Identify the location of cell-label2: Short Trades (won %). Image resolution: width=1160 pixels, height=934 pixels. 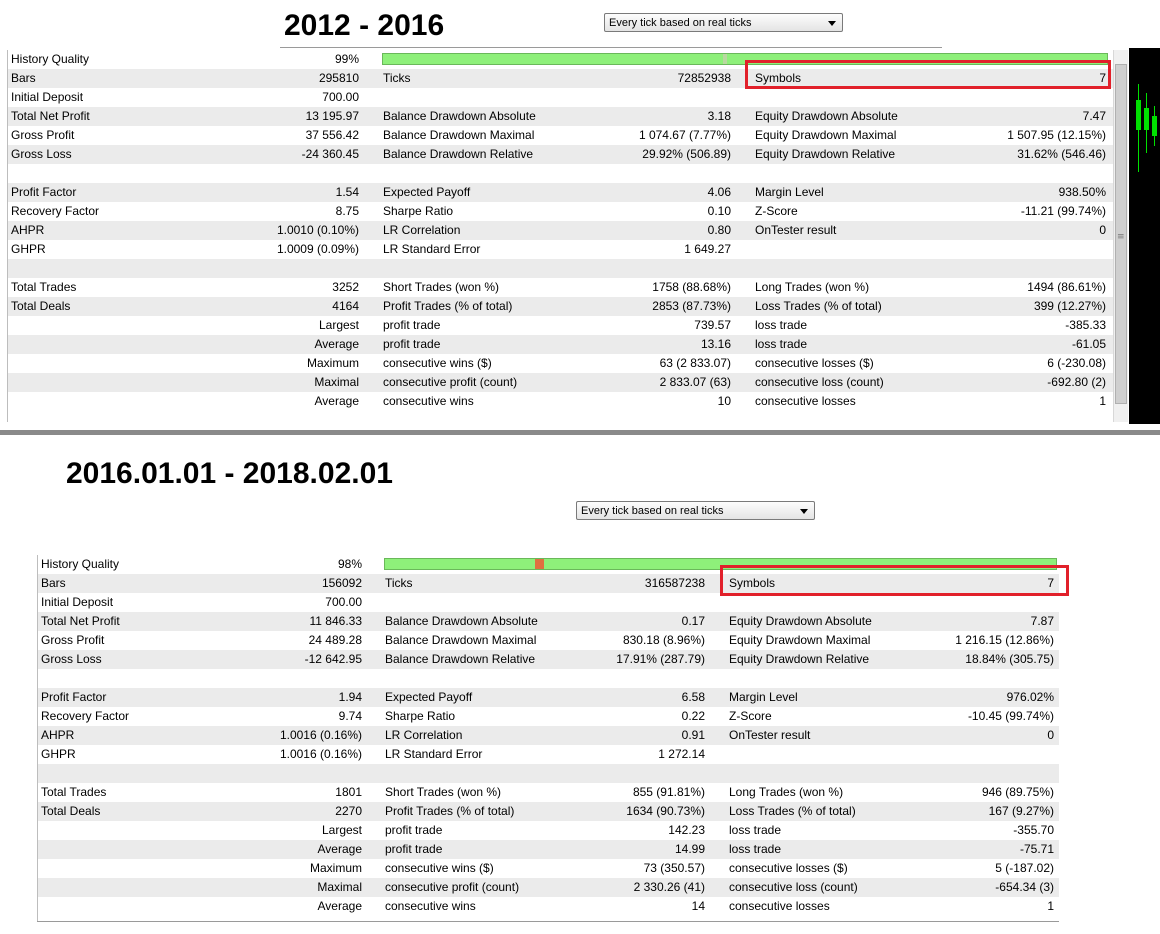
(443, 792).